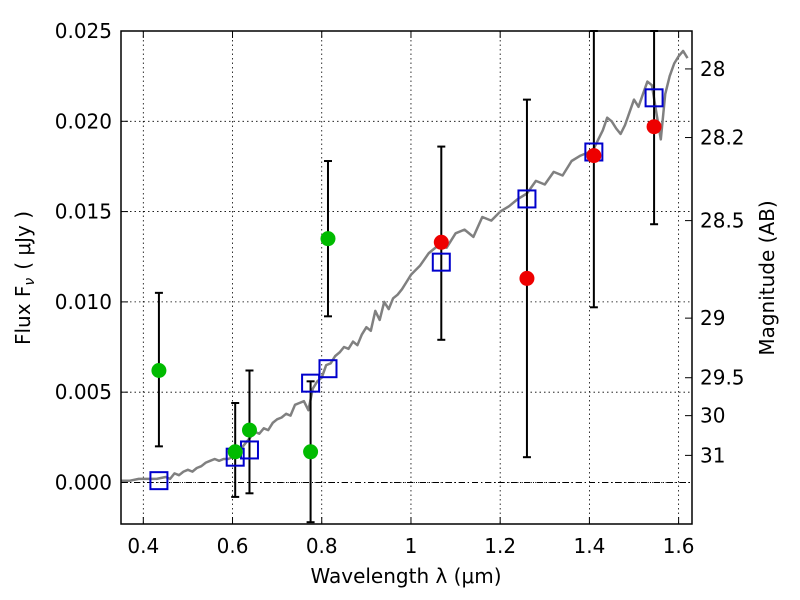  Describe the element at coordinates (83, 31) in the screenshot. I see `y-tick-label: 0.025` at that location.